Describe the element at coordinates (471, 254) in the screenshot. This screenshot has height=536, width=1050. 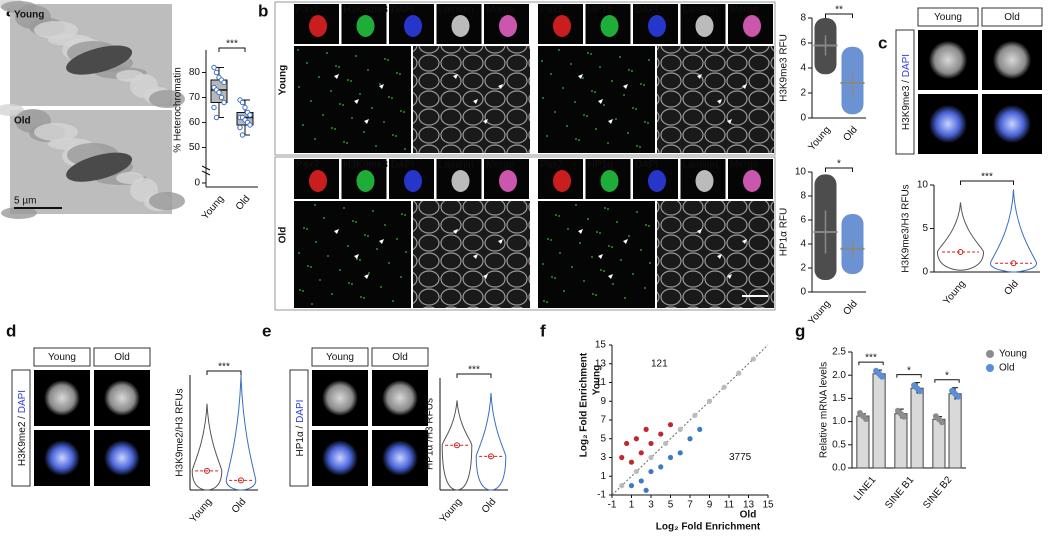
I see `laminin-field` at that location.